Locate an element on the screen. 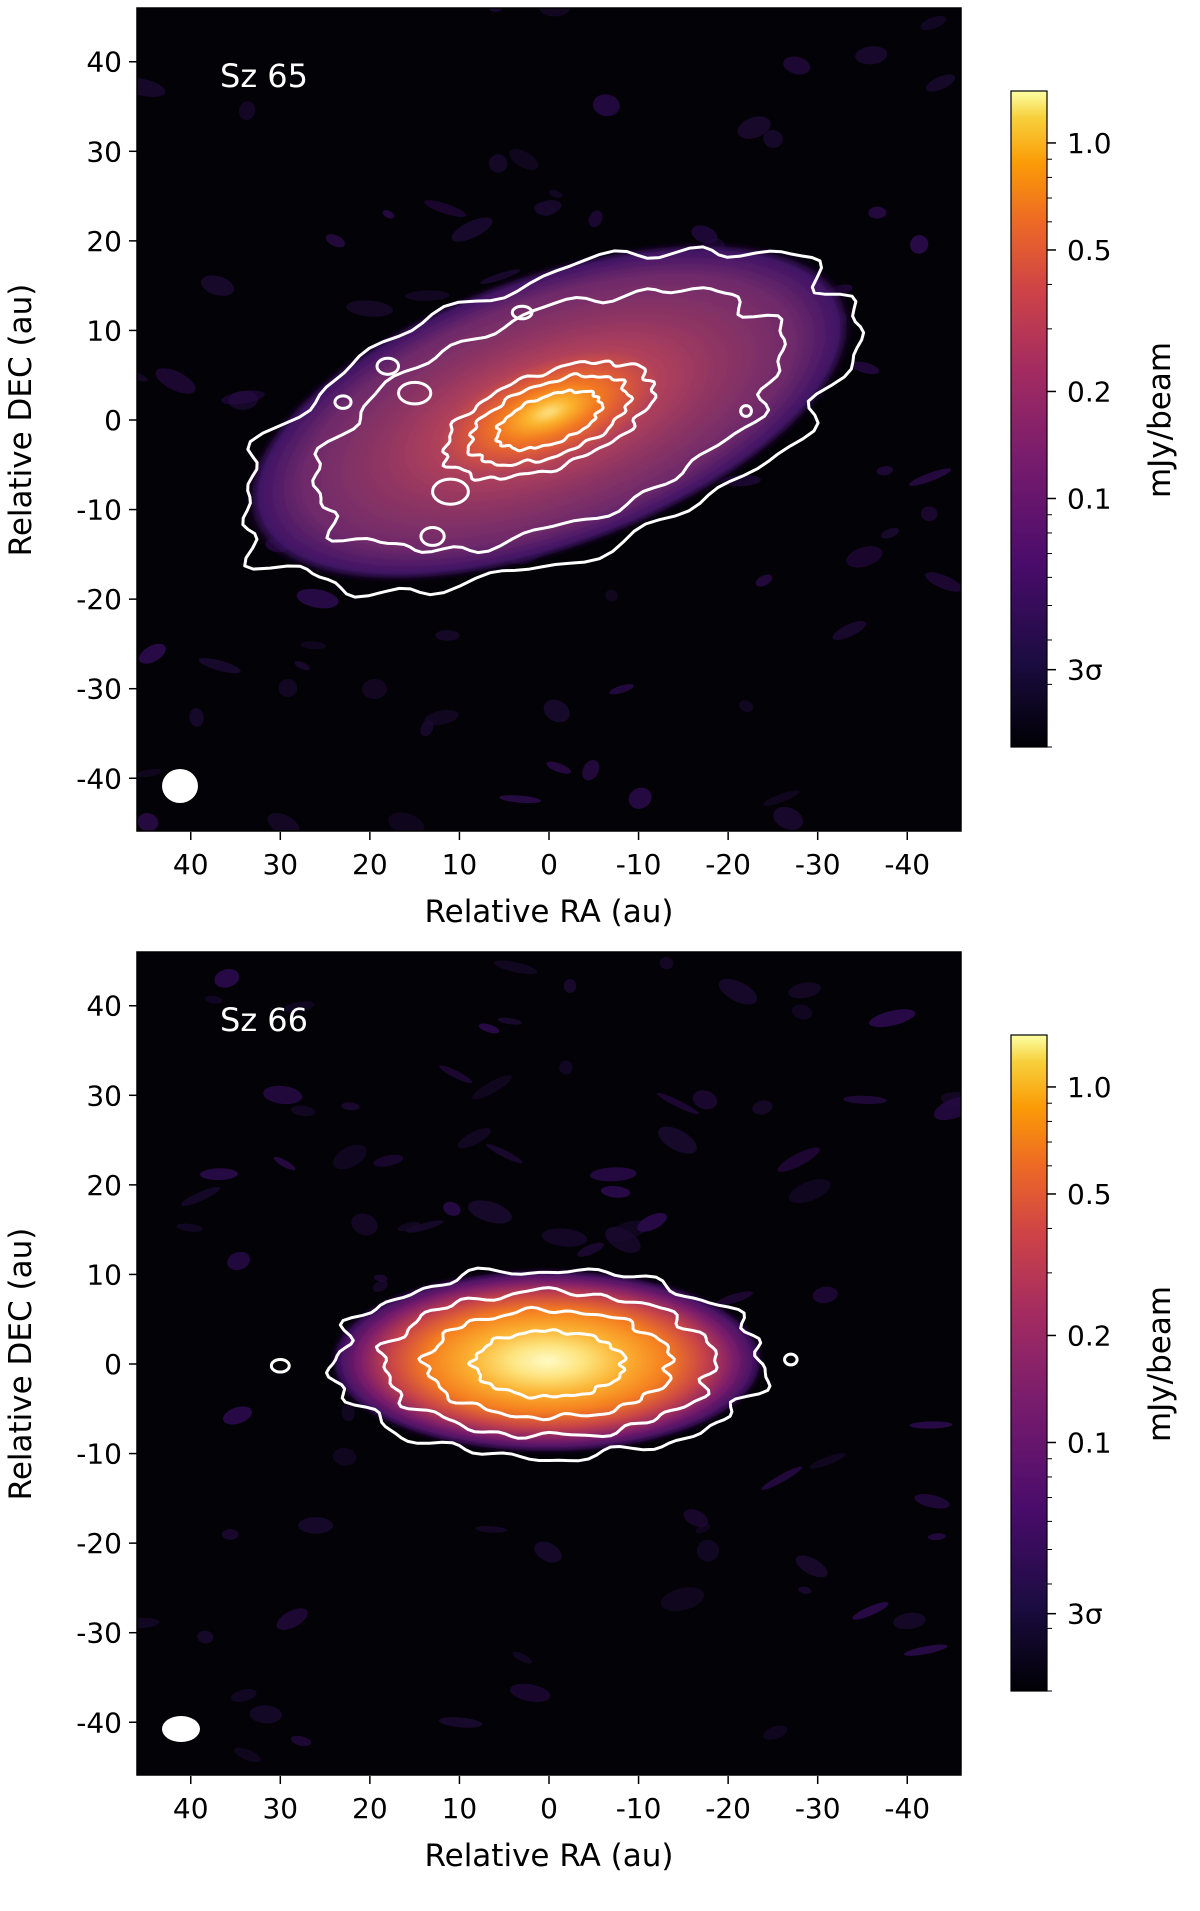  colorbar-frame is located at coordinates (1029, 1363).